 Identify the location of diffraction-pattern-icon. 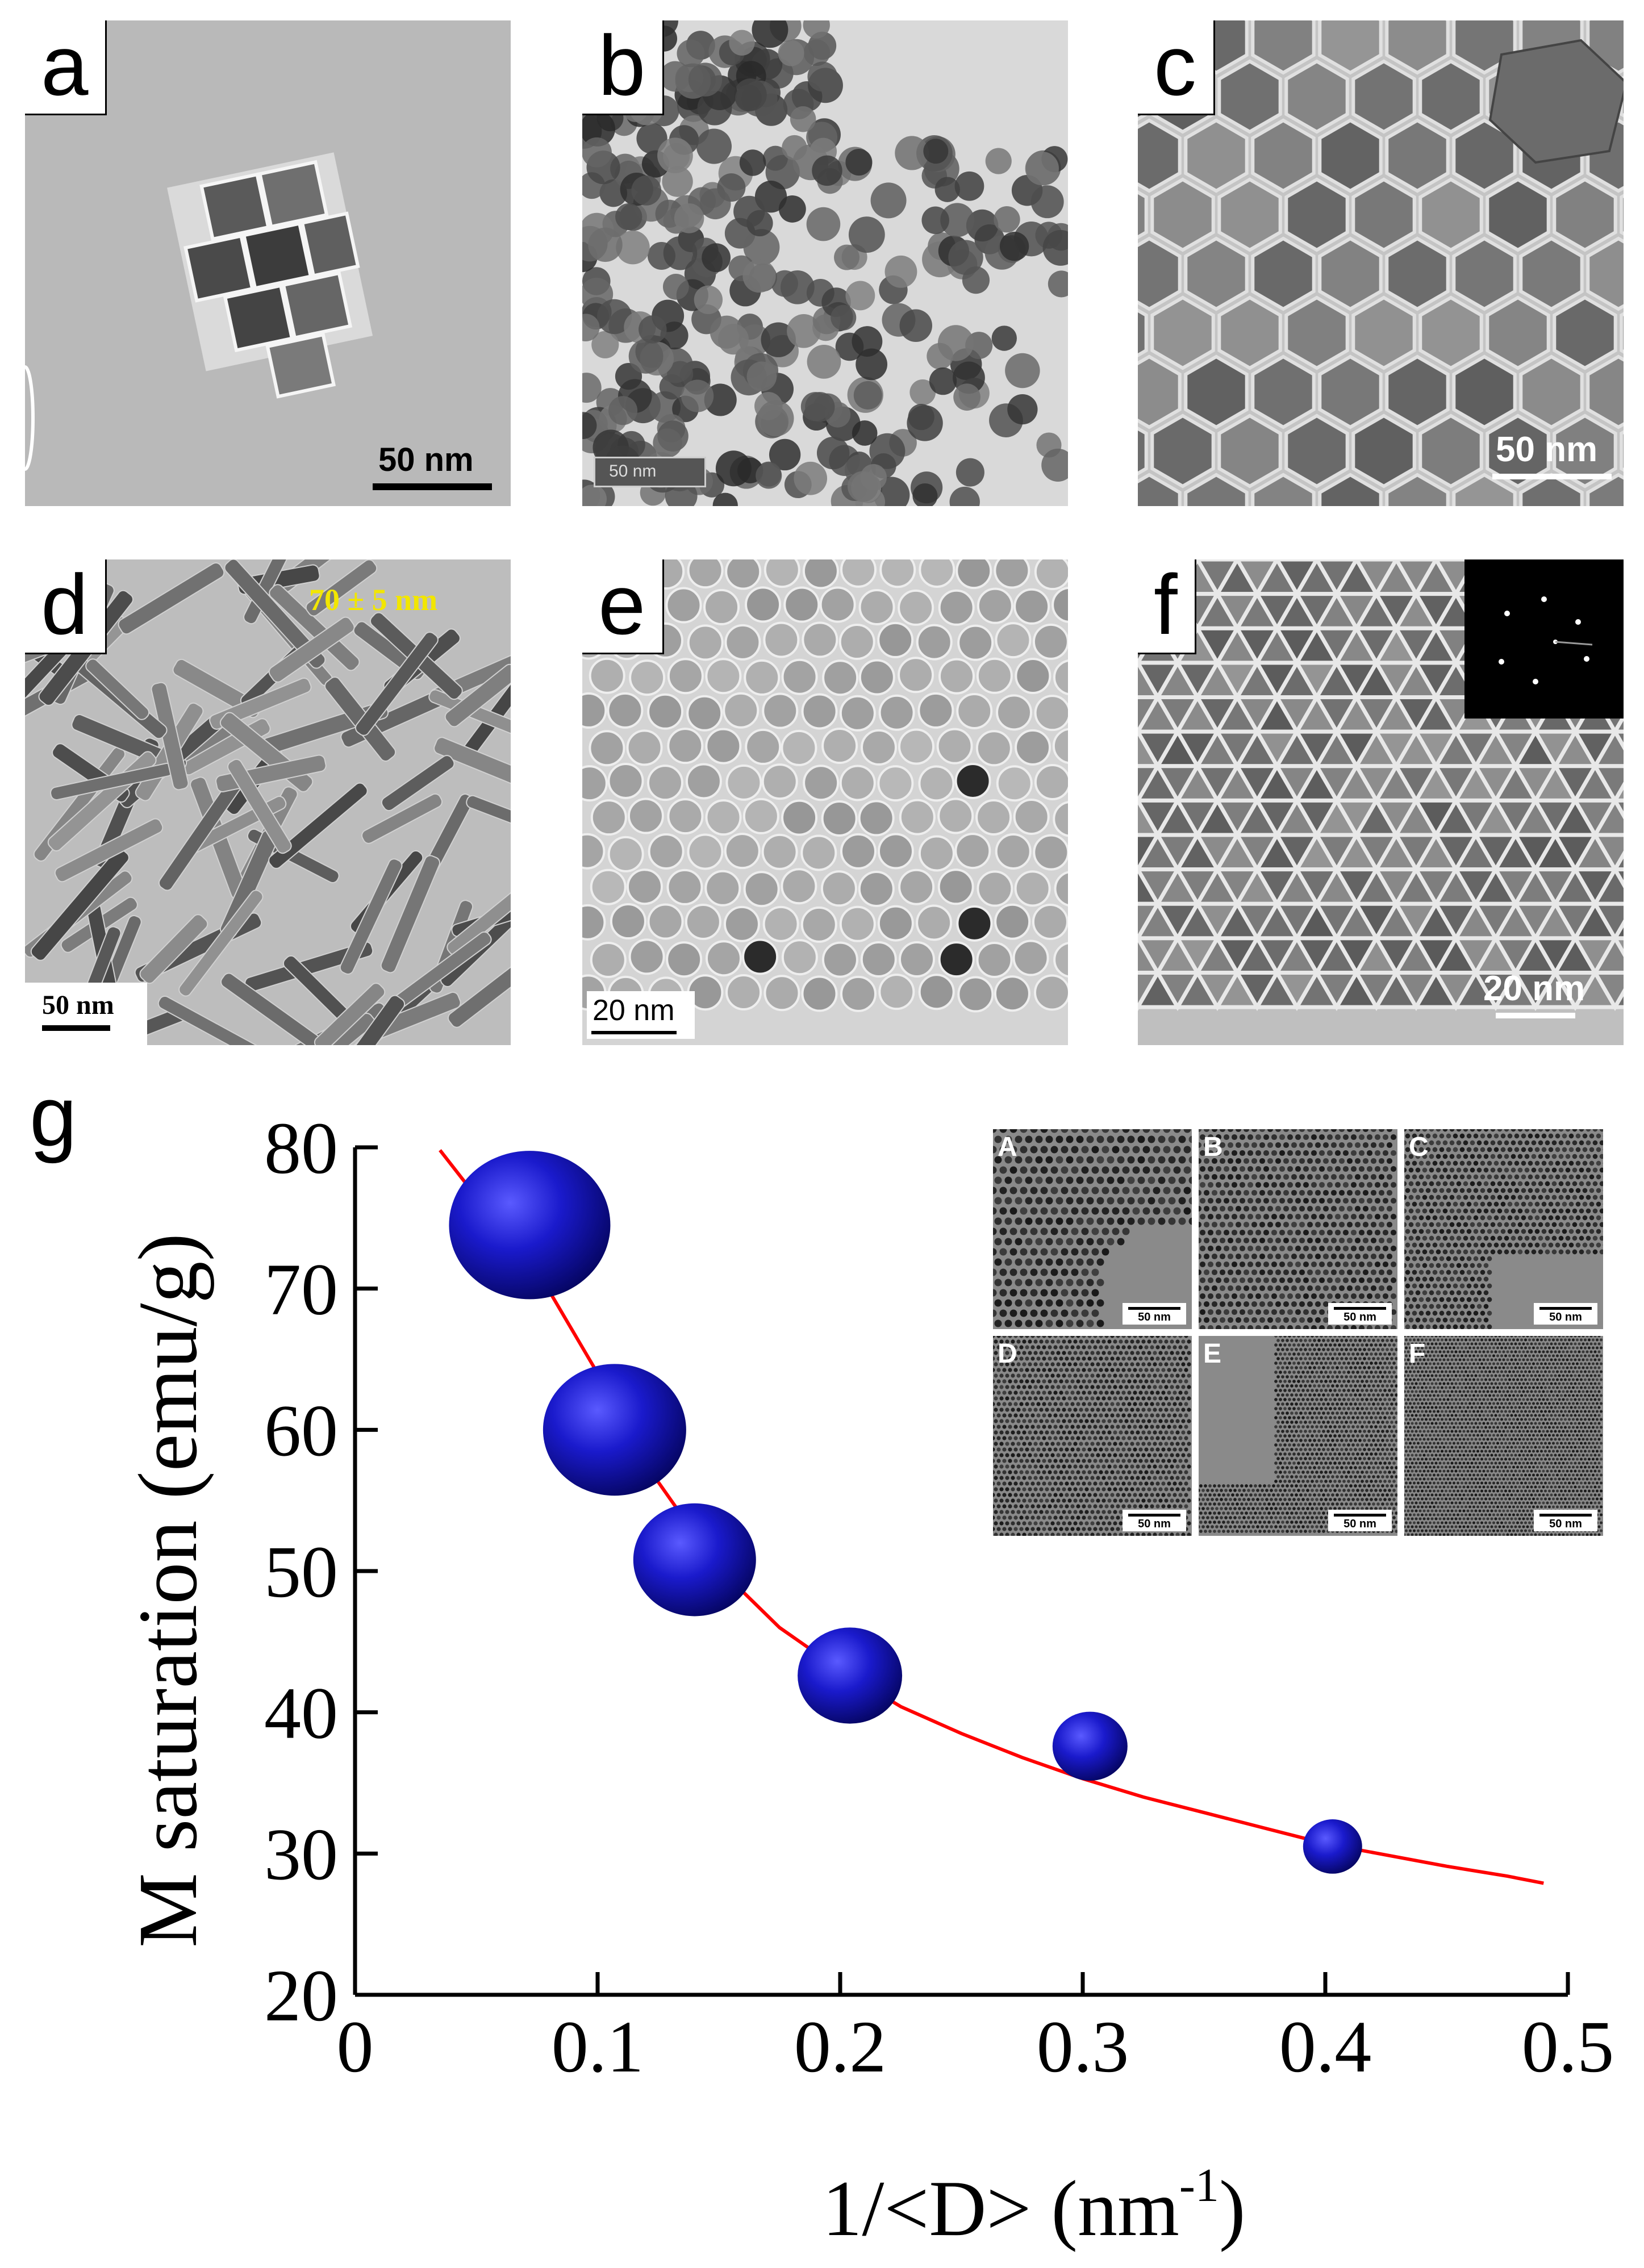
(1544, 639).